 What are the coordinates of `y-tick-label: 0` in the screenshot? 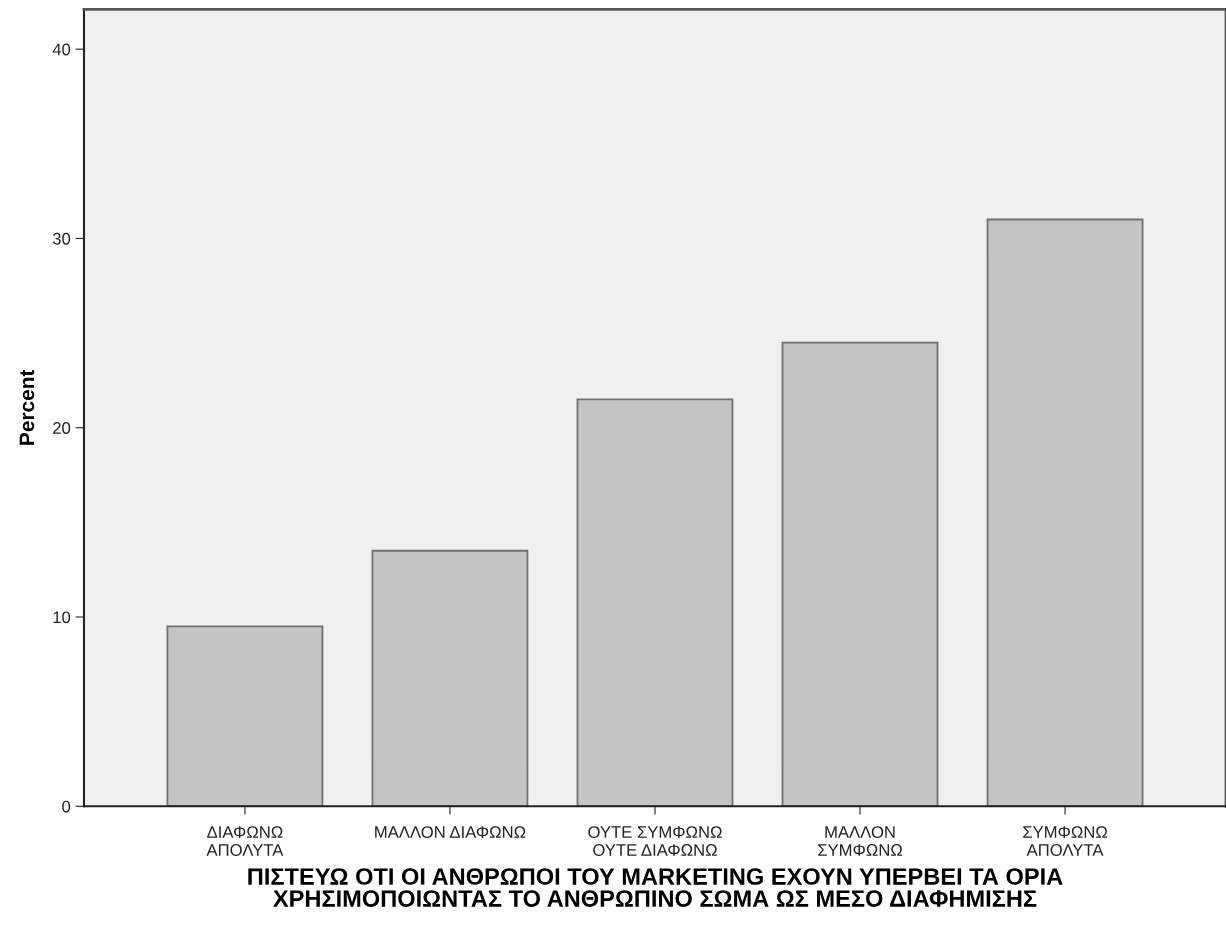 It's located at (66, 806).